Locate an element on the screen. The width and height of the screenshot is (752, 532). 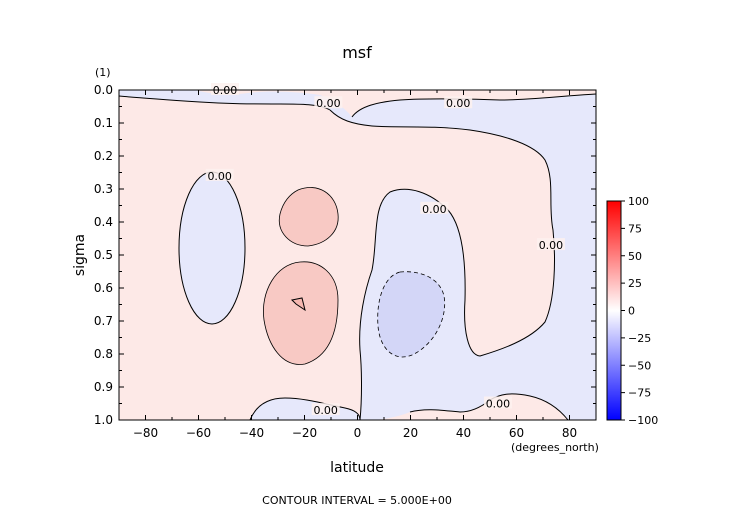
y-axis-title: sigma is located at coordinates (80, 255).